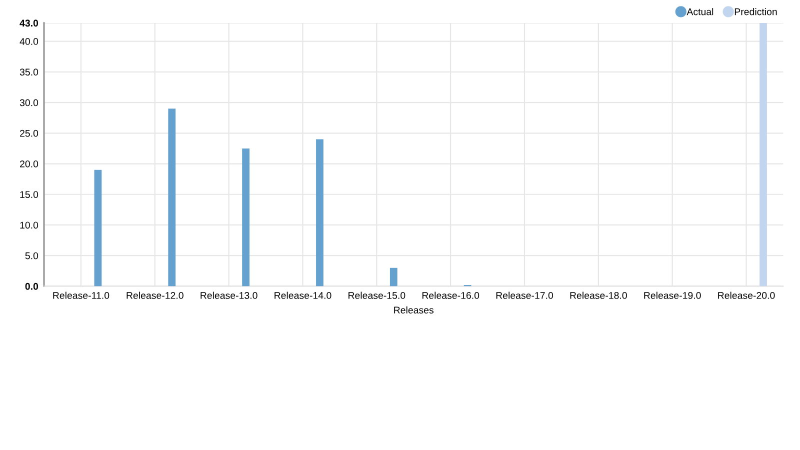 The width and height of the screenshot is (800, 450). I want to click on legend-label: Actual, so click(700, 12).